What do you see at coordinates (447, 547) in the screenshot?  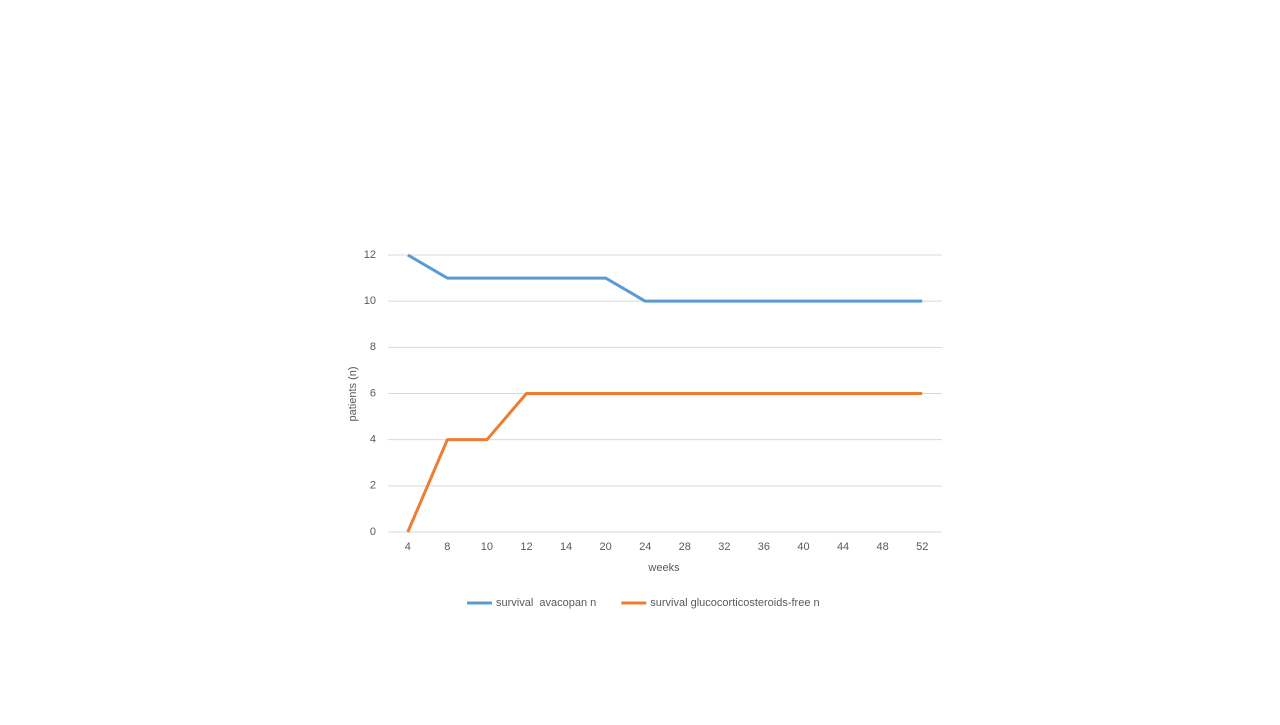 I see `x-tick-label: 8` at bounding box center [447, 547].